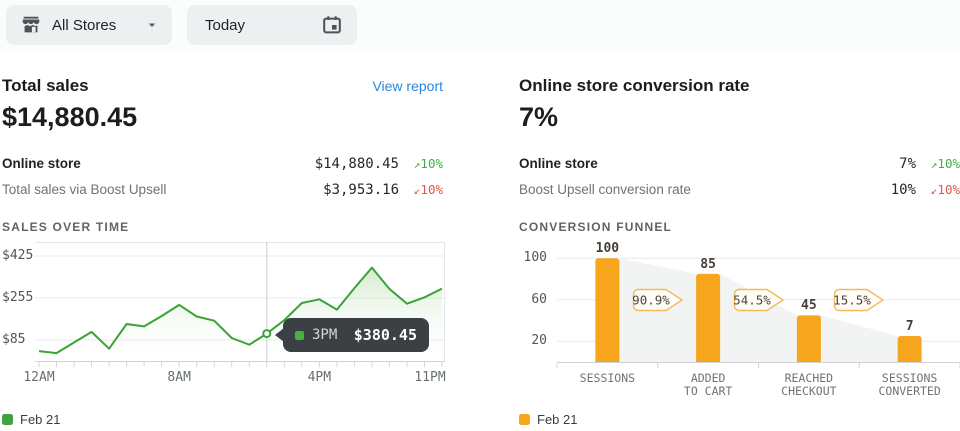 Image resolution: width=960 pixels, height=431 pixels. I want to click on y-axis-label: $255, so click(18, 297).